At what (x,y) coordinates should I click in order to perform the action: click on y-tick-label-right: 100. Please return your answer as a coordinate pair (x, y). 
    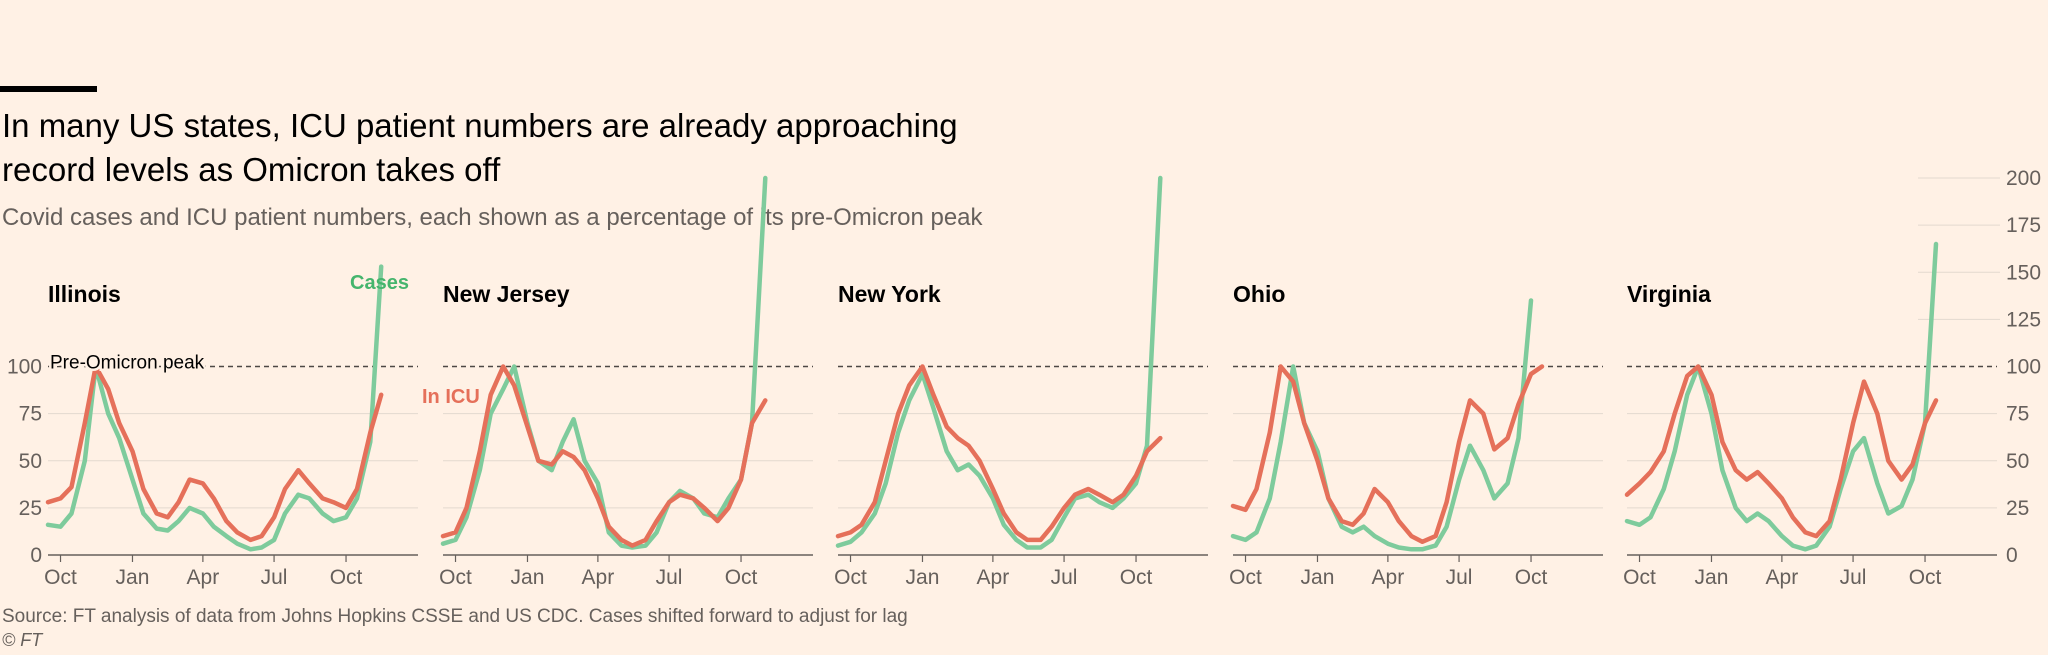
    Looking at the image, I should click on (2023, 367).